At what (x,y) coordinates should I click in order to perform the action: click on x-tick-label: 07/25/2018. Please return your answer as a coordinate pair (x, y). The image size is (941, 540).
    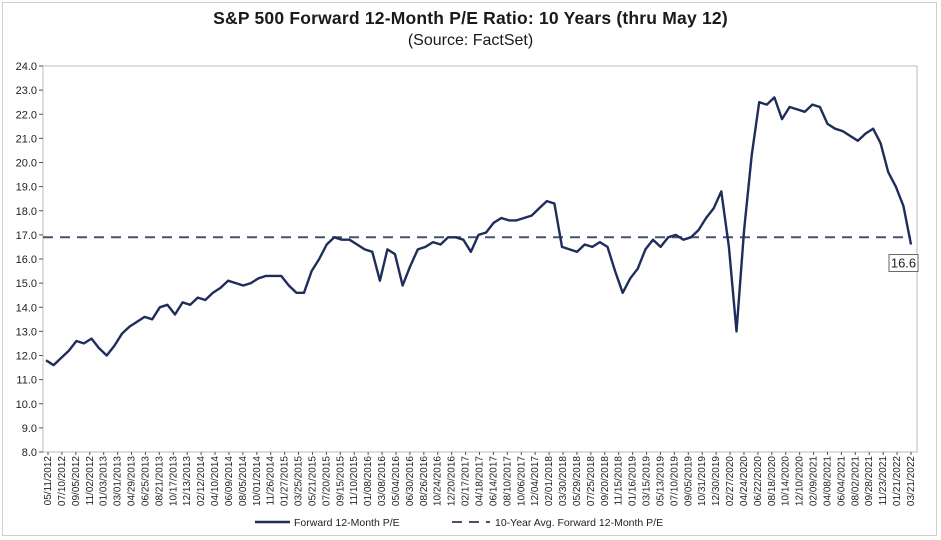
    Looking at the image, I should click on (591, 481).